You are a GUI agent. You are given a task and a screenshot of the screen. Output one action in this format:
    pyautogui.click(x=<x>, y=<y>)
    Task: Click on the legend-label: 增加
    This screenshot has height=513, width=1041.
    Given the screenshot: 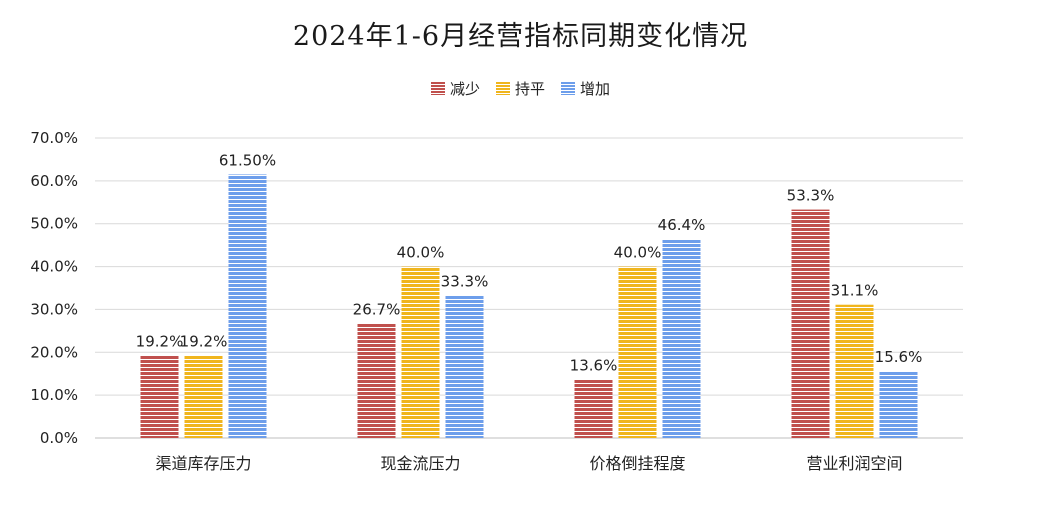 What is the action you would take?
    pyautogui.click(x=595, y=89)
    